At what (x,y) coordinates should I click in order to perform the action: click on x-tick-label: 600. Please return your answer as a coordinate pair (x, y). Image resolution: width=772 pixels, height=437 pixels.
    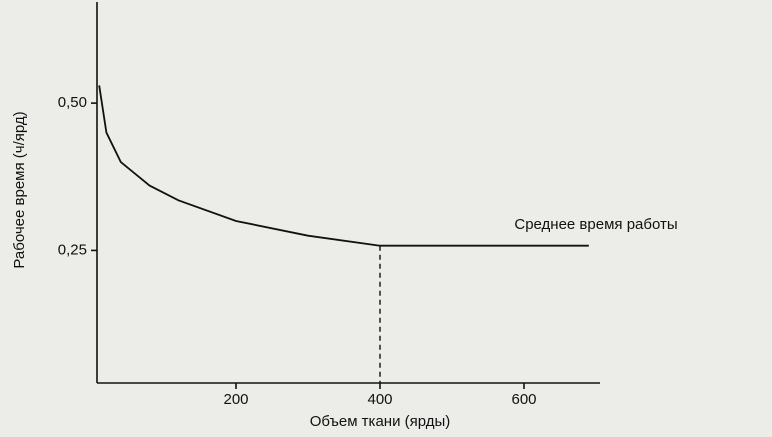
    Looking at the image, I should click on (523, 399).